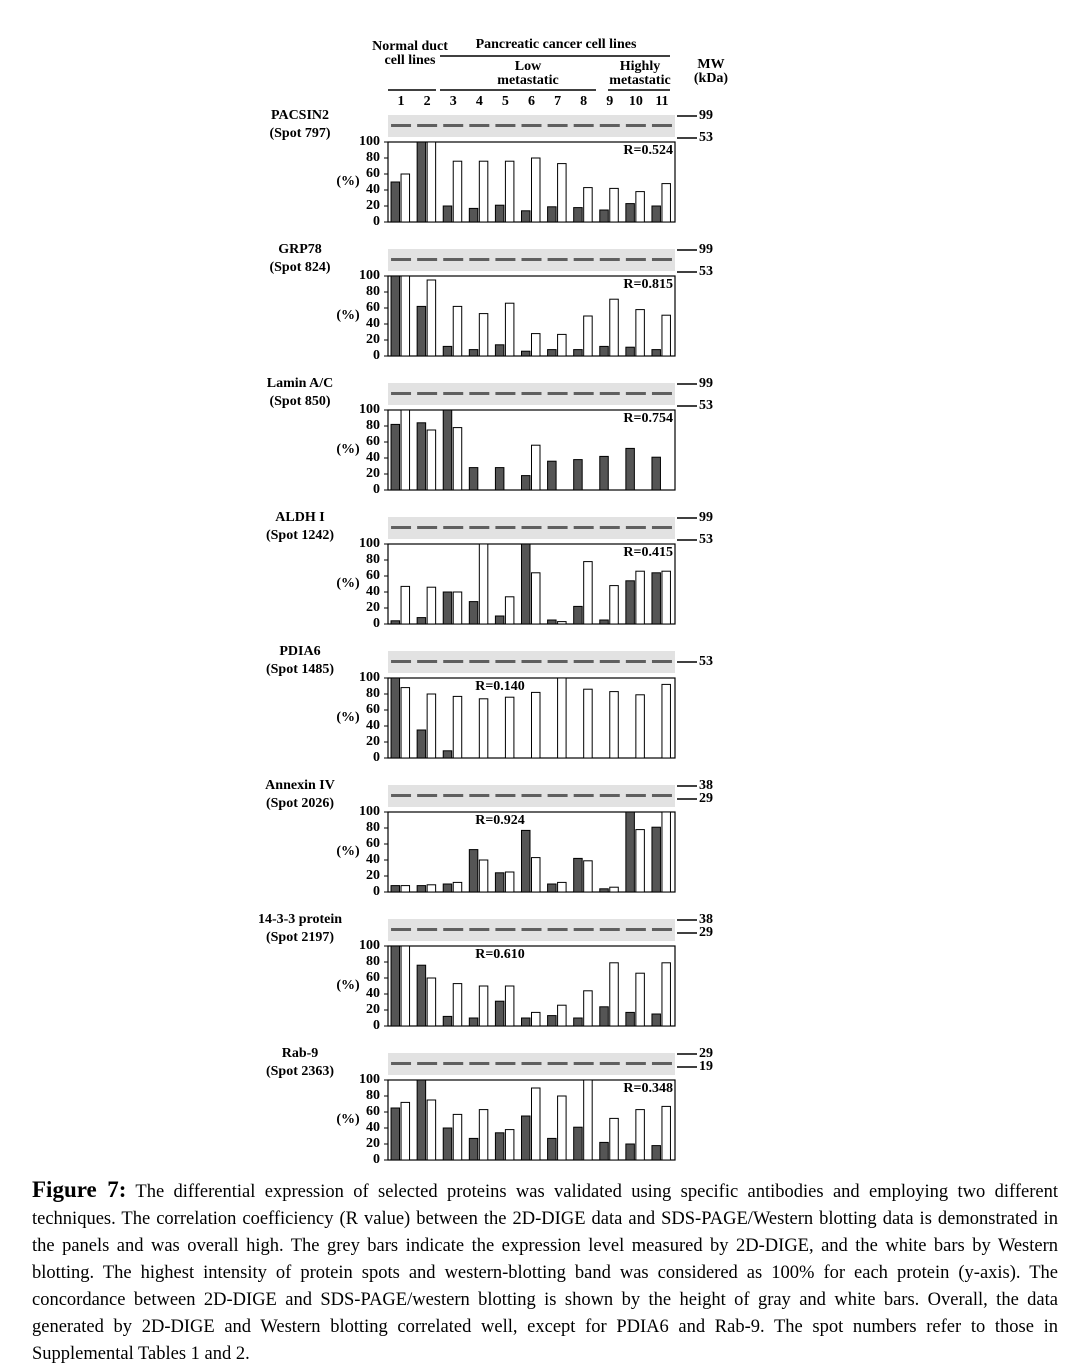 This screenshot has height=1368, width=1067. Describe the element at coordinates (583, 101) in the screenshot. I see `lane-label: 8` at that location.